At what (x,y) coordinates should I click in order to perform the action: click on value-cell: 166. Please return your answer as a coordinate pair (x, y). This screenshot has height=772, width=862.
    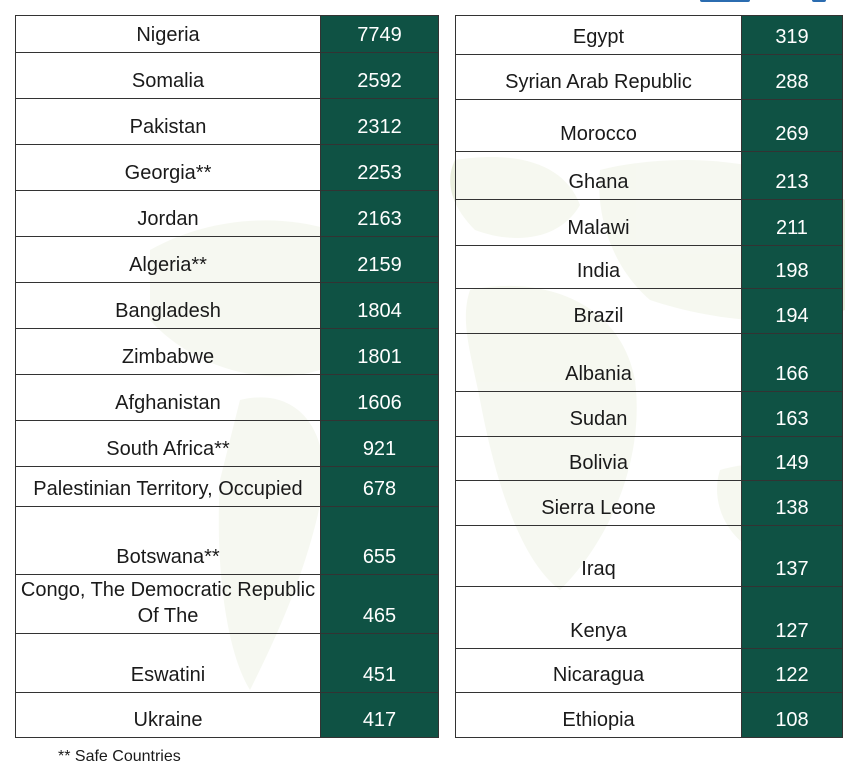
    Looking at the image, I should click on (792, 362).